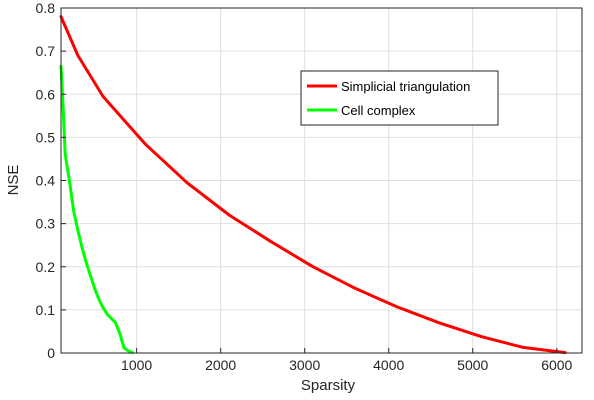  Describe the element at coordinates (13, 180) in the screenshot. I see `y-axis-title: NSE` at that location.